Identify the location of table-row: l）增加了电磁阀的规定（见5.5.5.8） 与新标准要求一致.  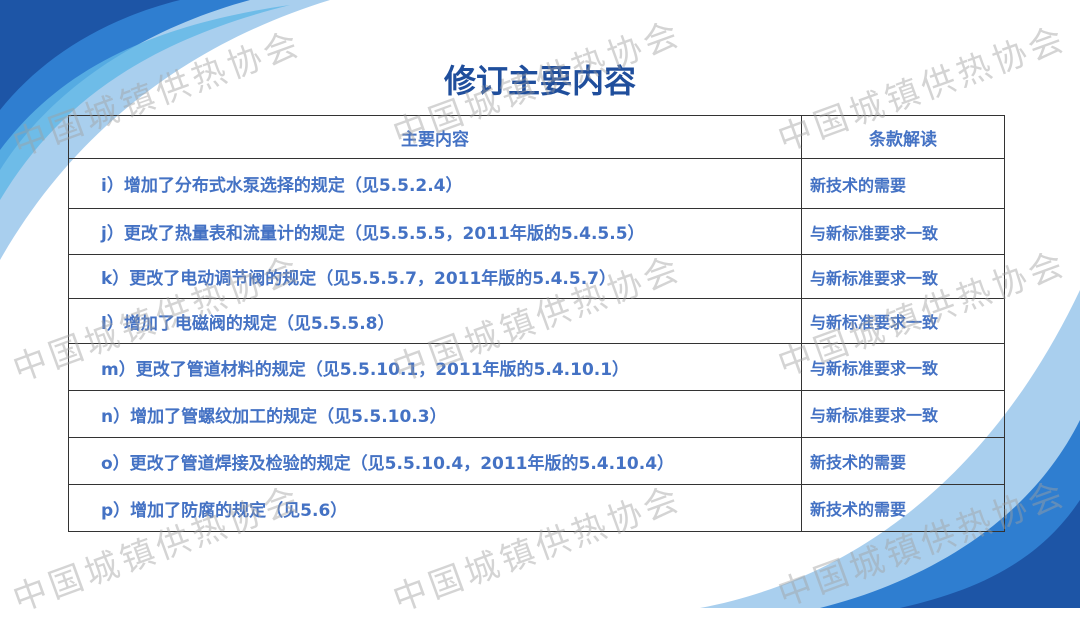
(536, 321).